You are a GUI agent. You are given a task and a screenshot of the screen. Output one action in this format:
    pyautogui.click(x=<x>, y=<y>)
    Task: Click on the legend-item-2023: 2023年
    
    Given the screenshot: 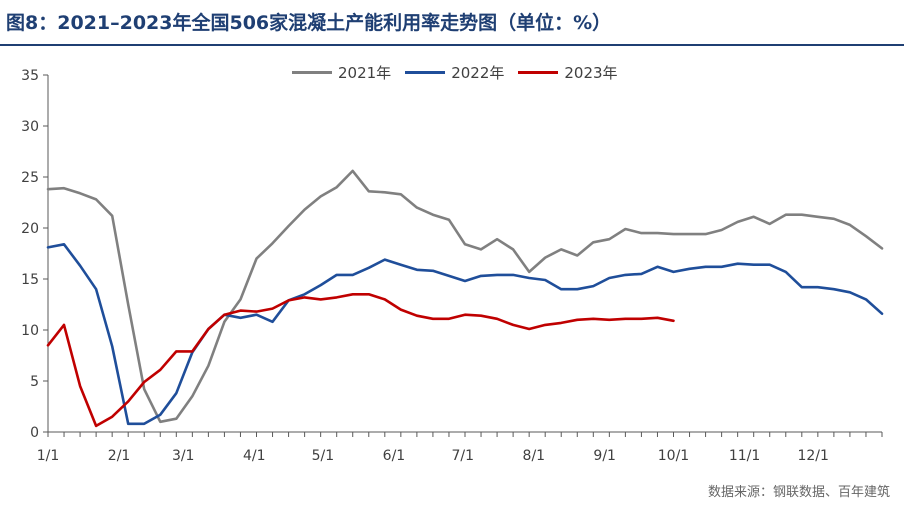 What is the action you would take?
    pyautogui.click(x=568, y=72)
    